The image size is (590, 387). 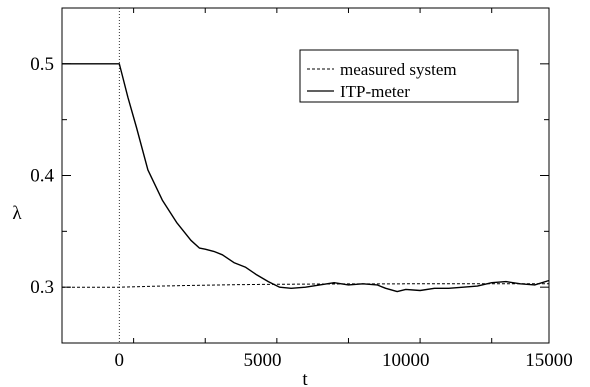 I want to click on x-axis-label: t, so click(x=305, y=378).